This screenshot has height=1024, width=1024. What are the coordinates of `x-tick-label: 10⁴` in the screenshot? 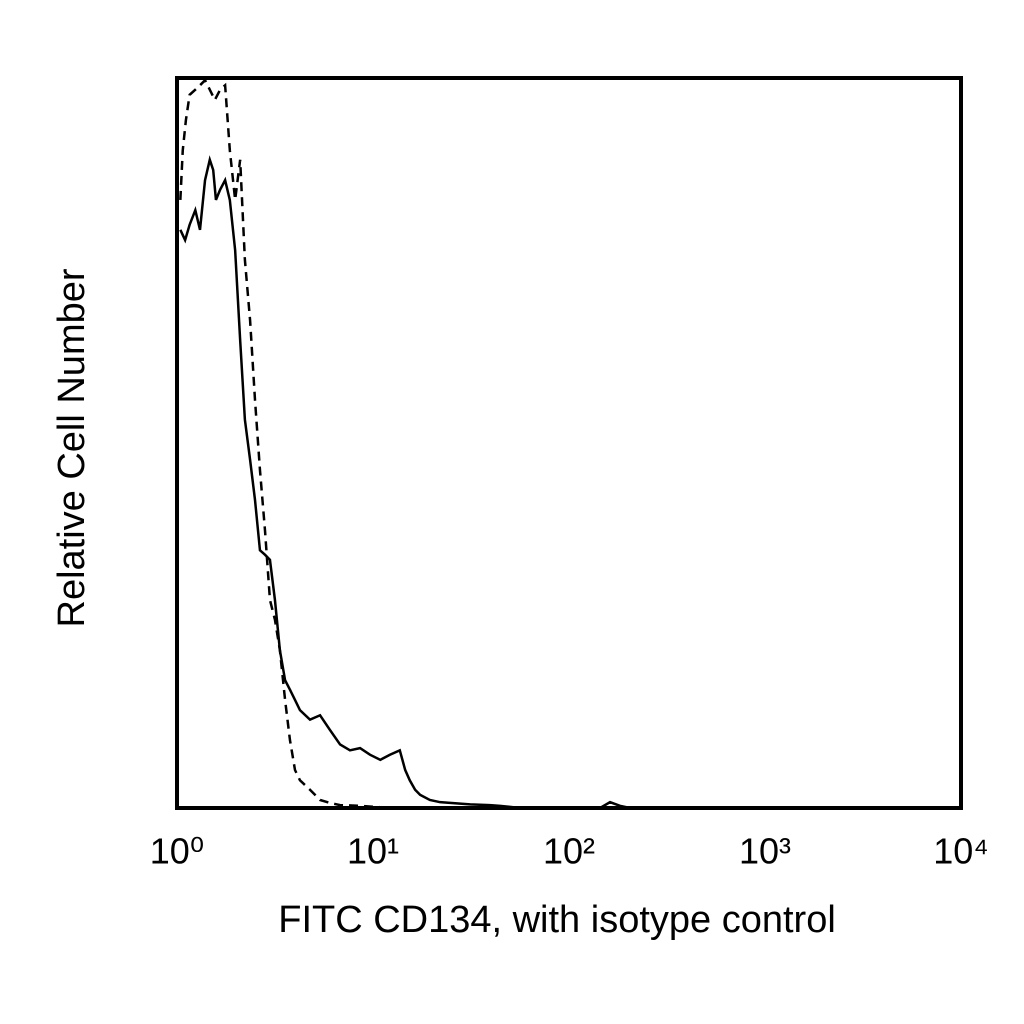 It's located at (961, 851).